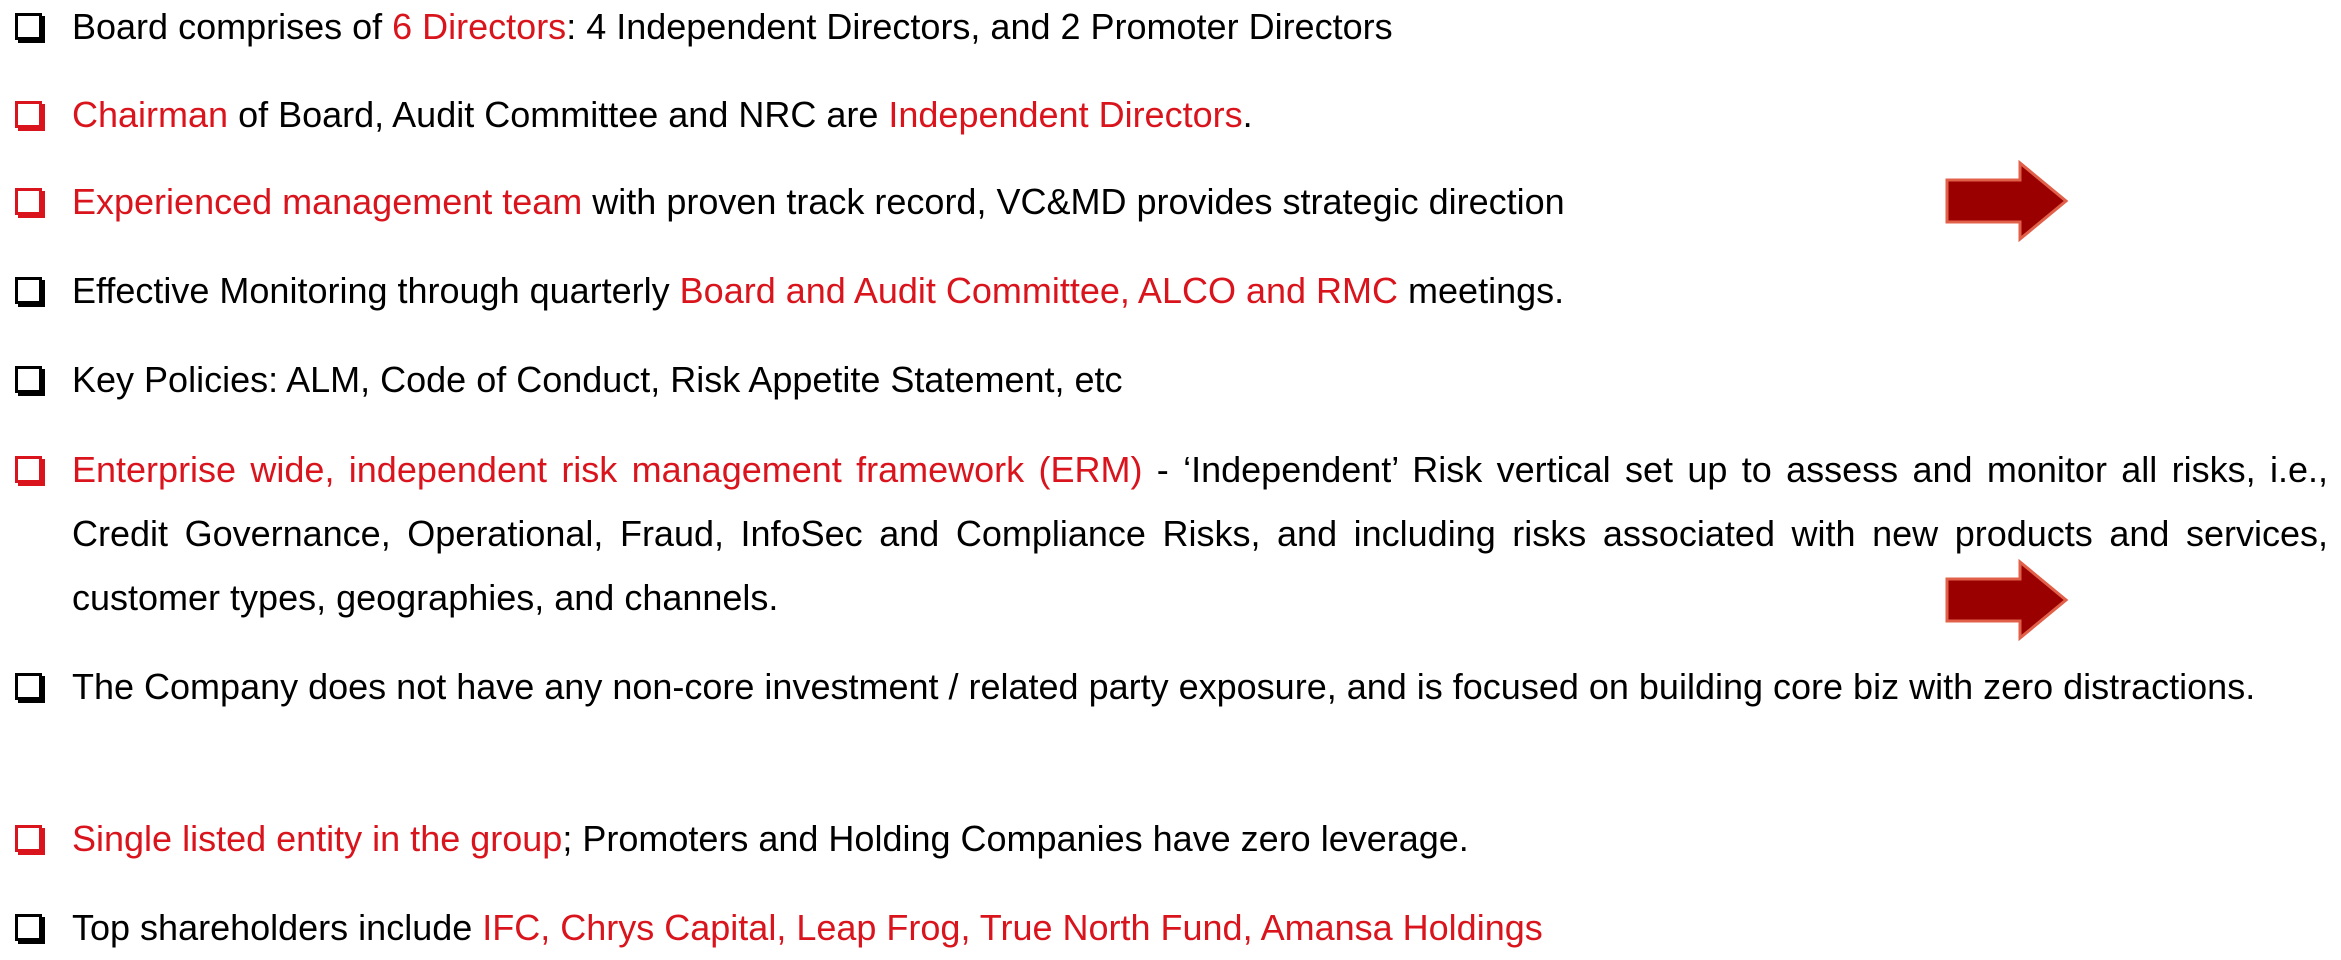  What do you see at coordinates (1065, 114) in the screenshot?
I see `highlight-text: Independent Directors` at bounding box center [1065, 114].